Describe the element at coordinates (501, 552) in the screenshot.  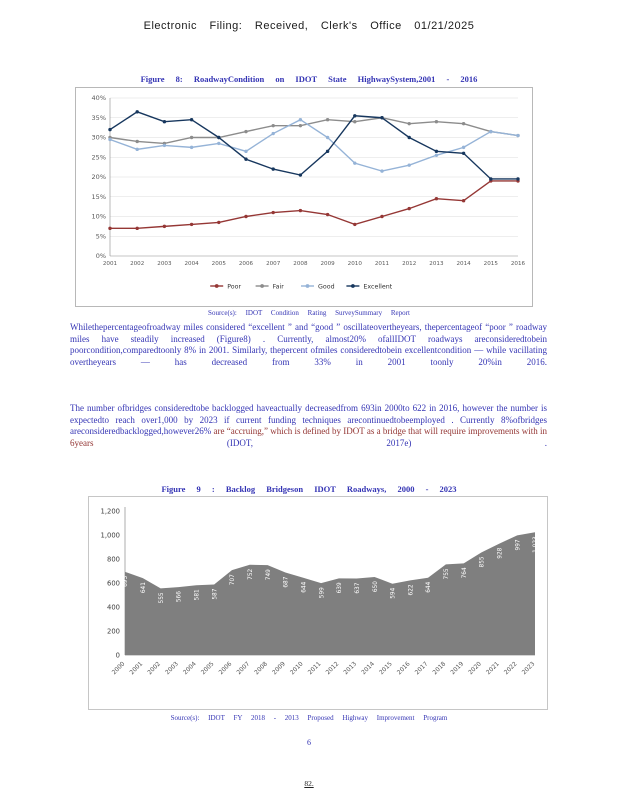
I see `svg-text: 928` at that location.